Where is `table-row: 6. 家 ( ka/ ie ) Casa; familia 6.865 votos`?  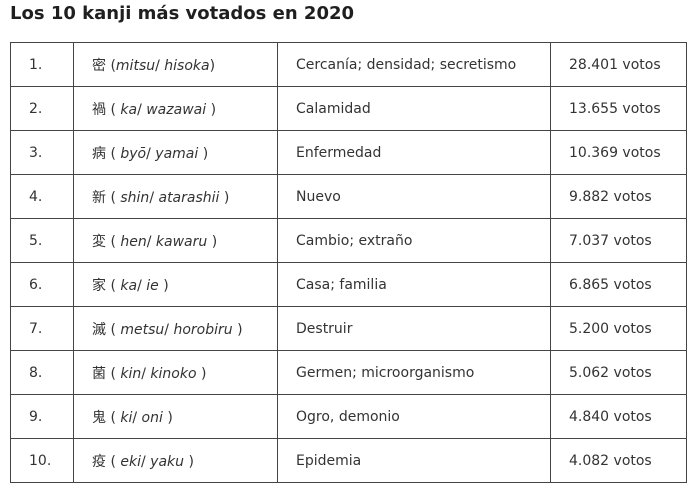 table-row: 6. 家 ( ka/ ie ) Casa; familia 6.865 votos is located at coordinates (348, 284).